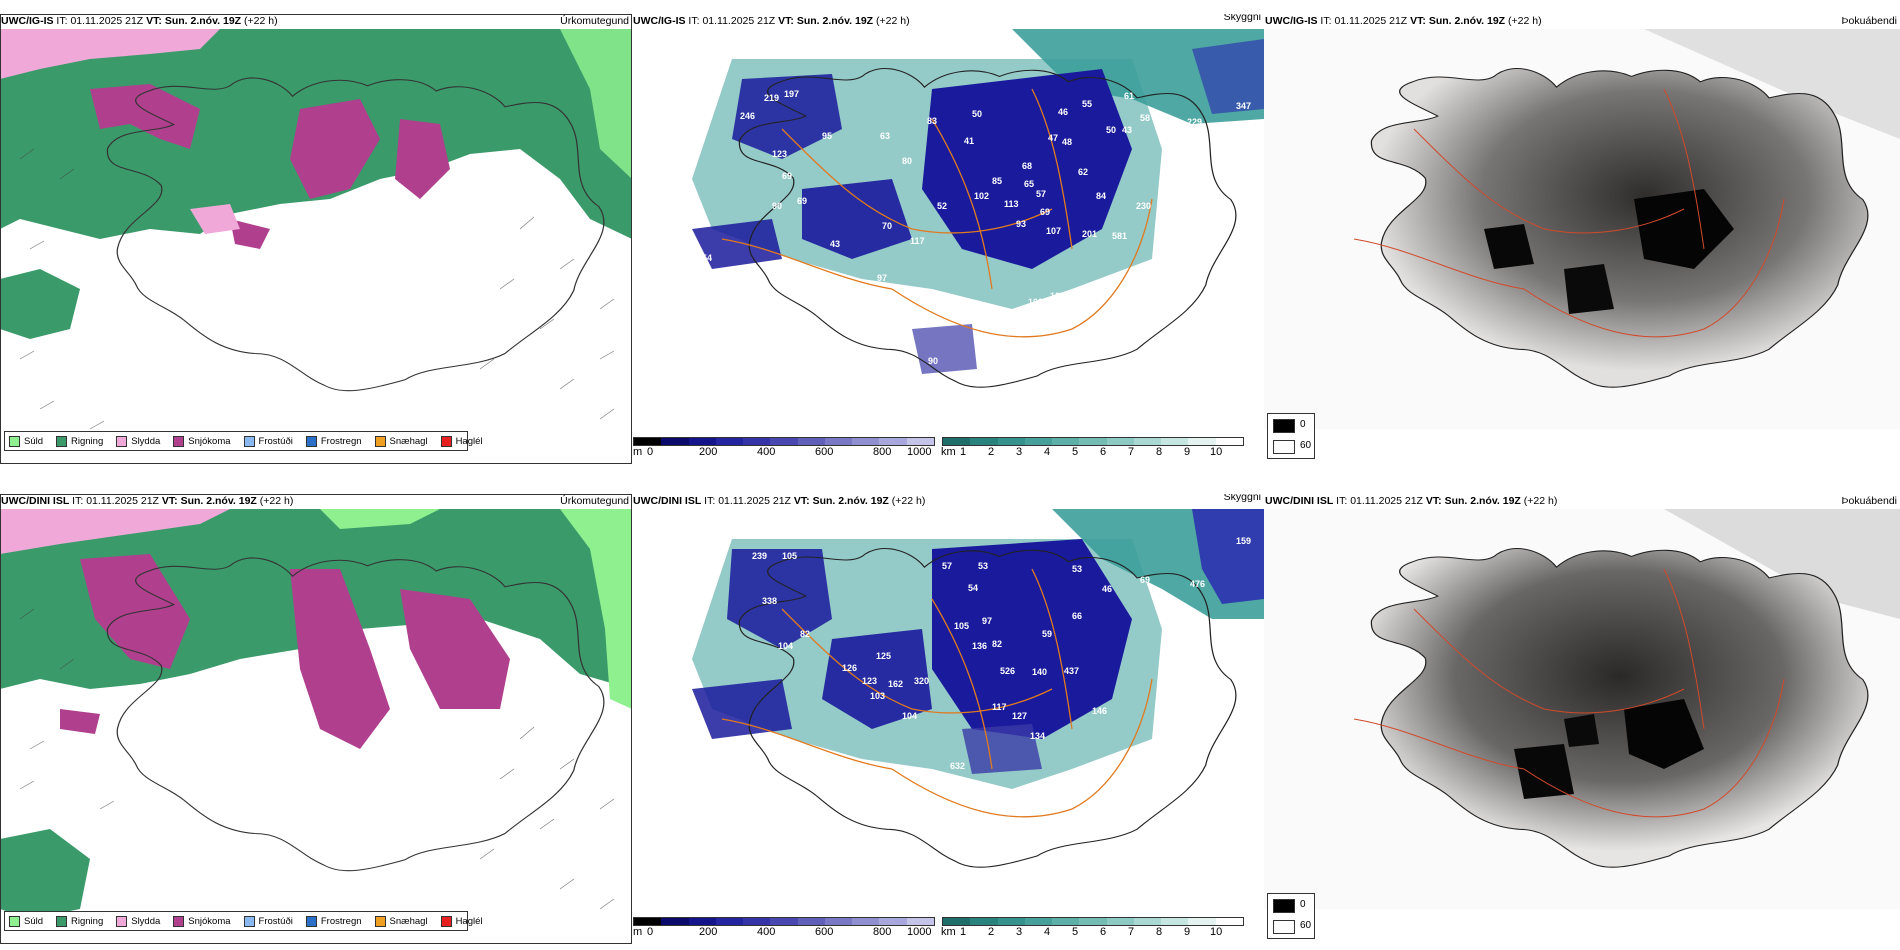 The image size is (1900, 950). Describe the element at coordinates (759, 556) in the screenshot. I see `svg-text: 239` at that location.